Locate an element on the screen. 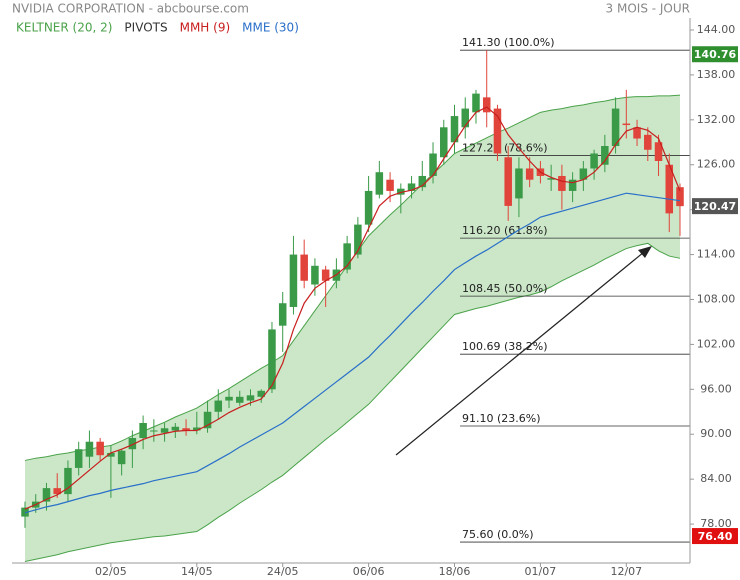 This screenshot has height=580, width=740. price-tag-label: 140.76 is located at coordinates (715, 54).